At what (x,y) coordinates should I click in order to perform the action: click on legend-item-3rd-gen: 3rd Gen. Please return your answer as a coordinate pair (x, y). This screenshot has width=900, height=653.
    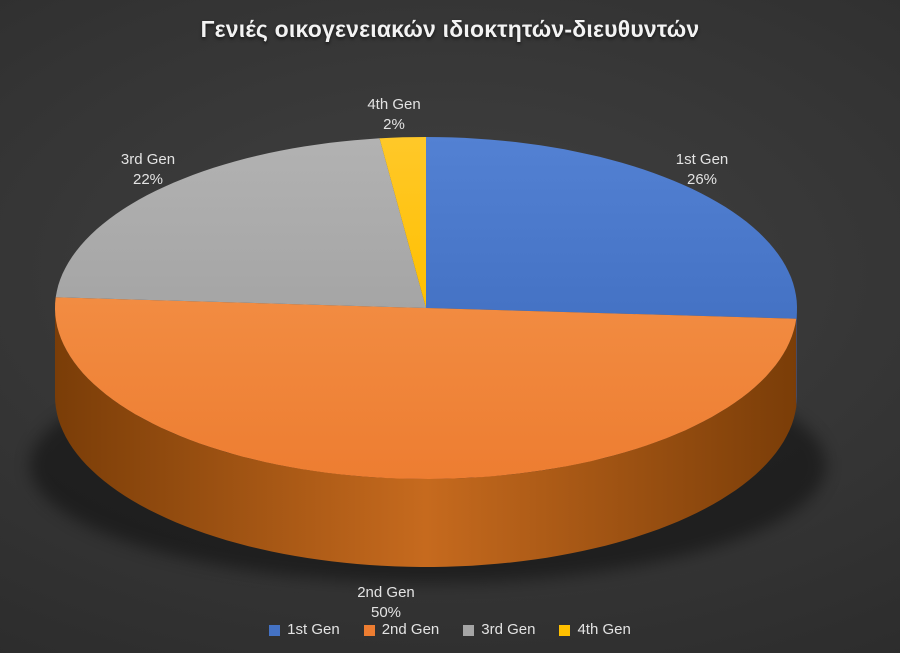
    Looking at the image, I should click on (499, 629).